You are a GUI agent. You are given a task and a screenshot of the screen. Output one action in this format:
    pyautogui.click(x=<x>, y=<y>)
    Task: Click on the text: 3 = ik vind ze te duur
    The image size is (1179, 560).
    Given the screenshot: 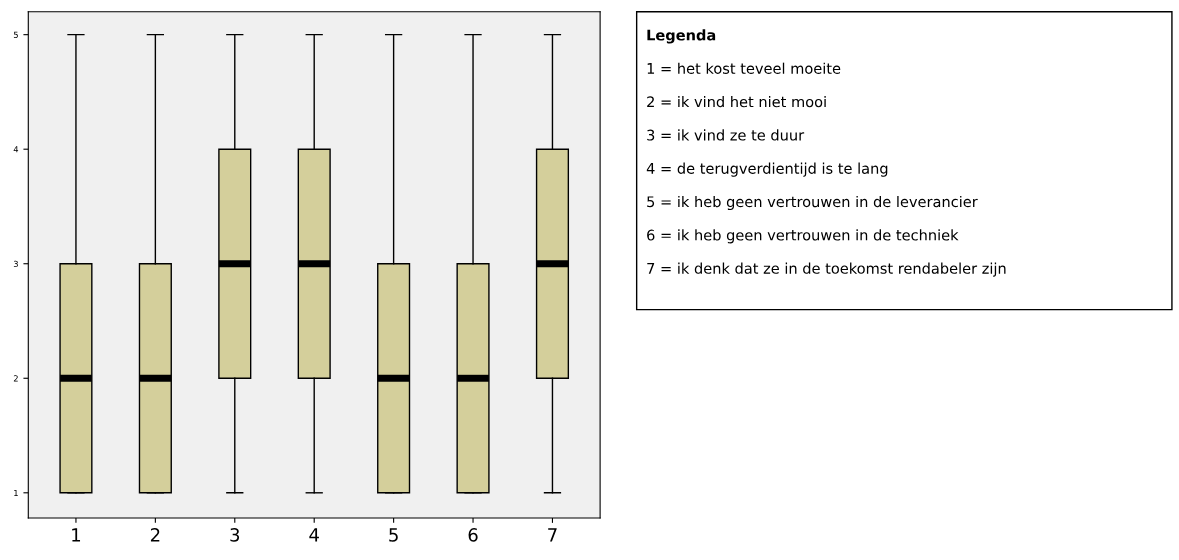 What is the action you would take?
    pyautogui.click(x=726, y=135)
    